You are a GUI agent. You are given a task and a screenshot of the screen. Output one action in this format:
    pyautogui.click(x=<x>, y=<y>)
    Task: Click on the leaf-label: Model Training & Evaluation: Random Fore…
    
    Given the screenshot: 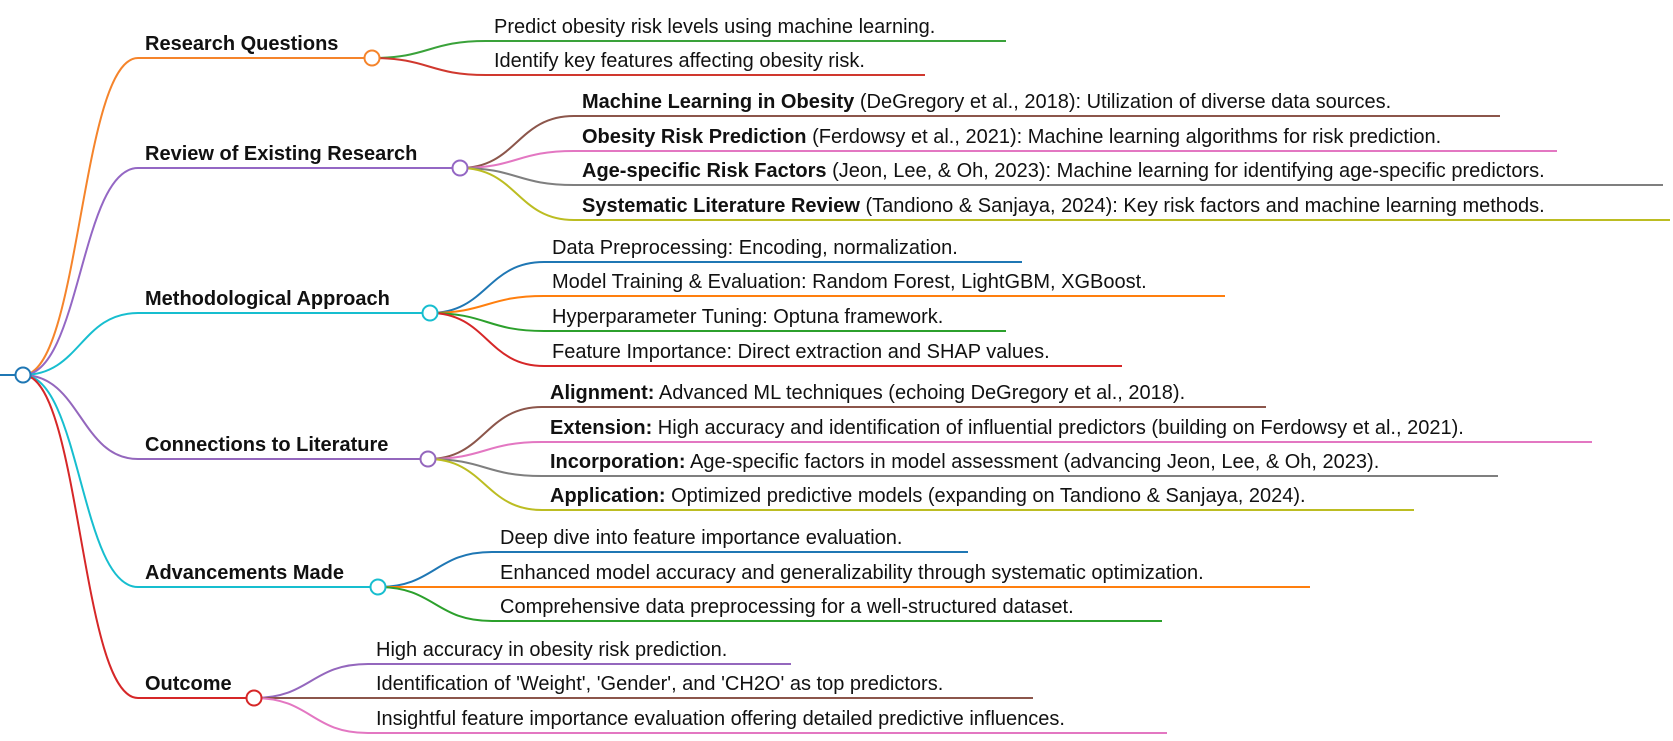 What is the action you would take?
    pyautogui.click(x=849, y=282)
    